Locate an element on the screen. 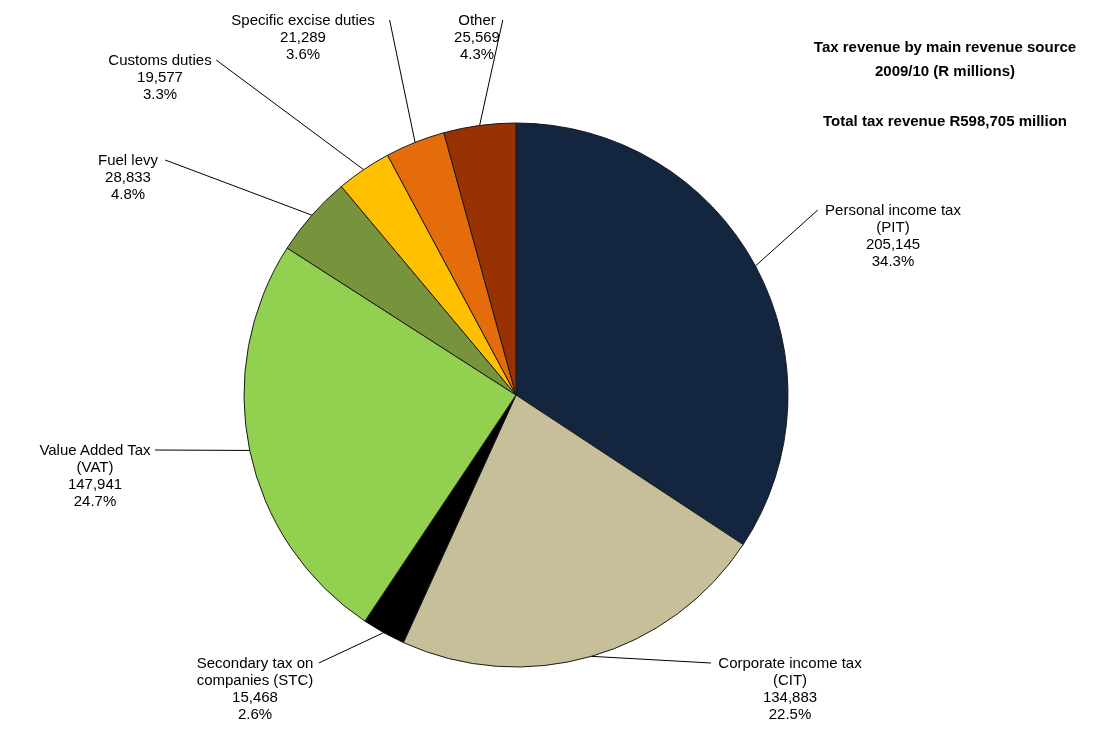 Image resolution: width=1099 pixels, height=755 pixels. slice-label: Specific excise duties is located at coordinates (303, 19).